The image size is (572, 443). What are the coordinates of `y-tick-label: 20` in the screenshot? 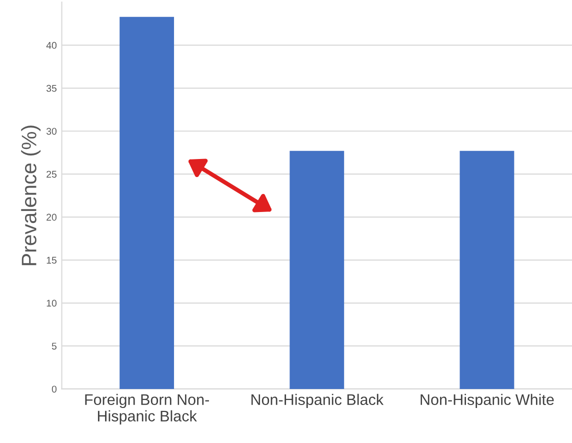 It's located at (51, 217).